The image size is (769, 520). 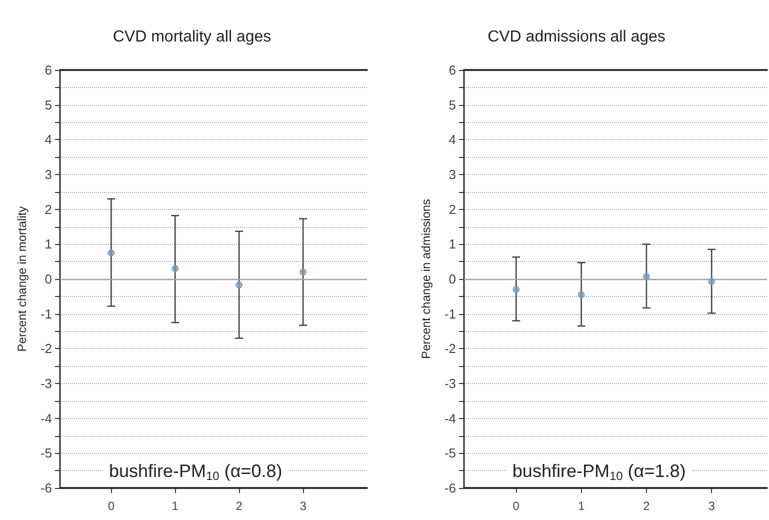 I want to click on y-axis-title: Percent change in mortality, so click(x=22, y=279).